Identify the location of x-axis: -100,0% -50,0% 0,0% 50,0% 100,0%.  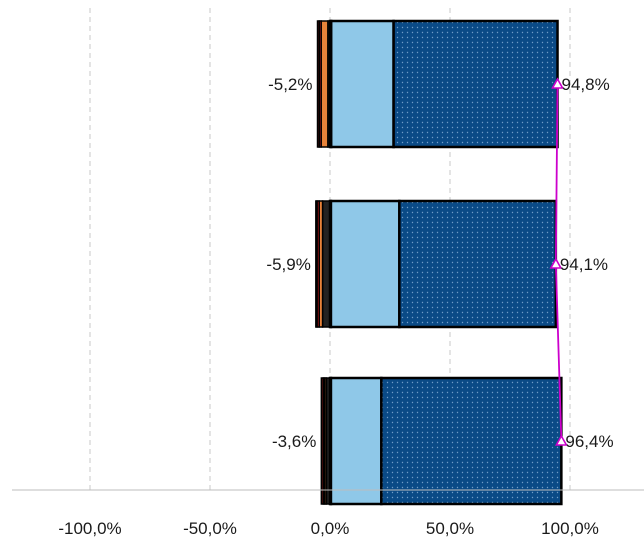
(328, 513).